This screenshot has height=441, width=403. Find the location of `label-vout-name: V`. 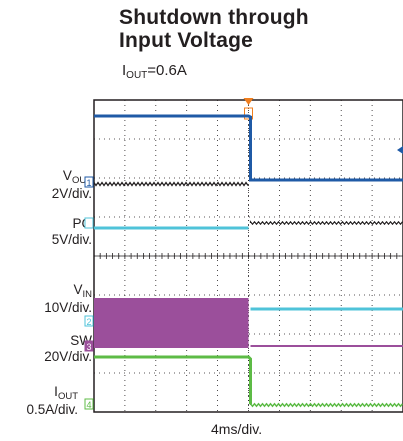

label-vout-name: V is located at coordinates (67, 175).